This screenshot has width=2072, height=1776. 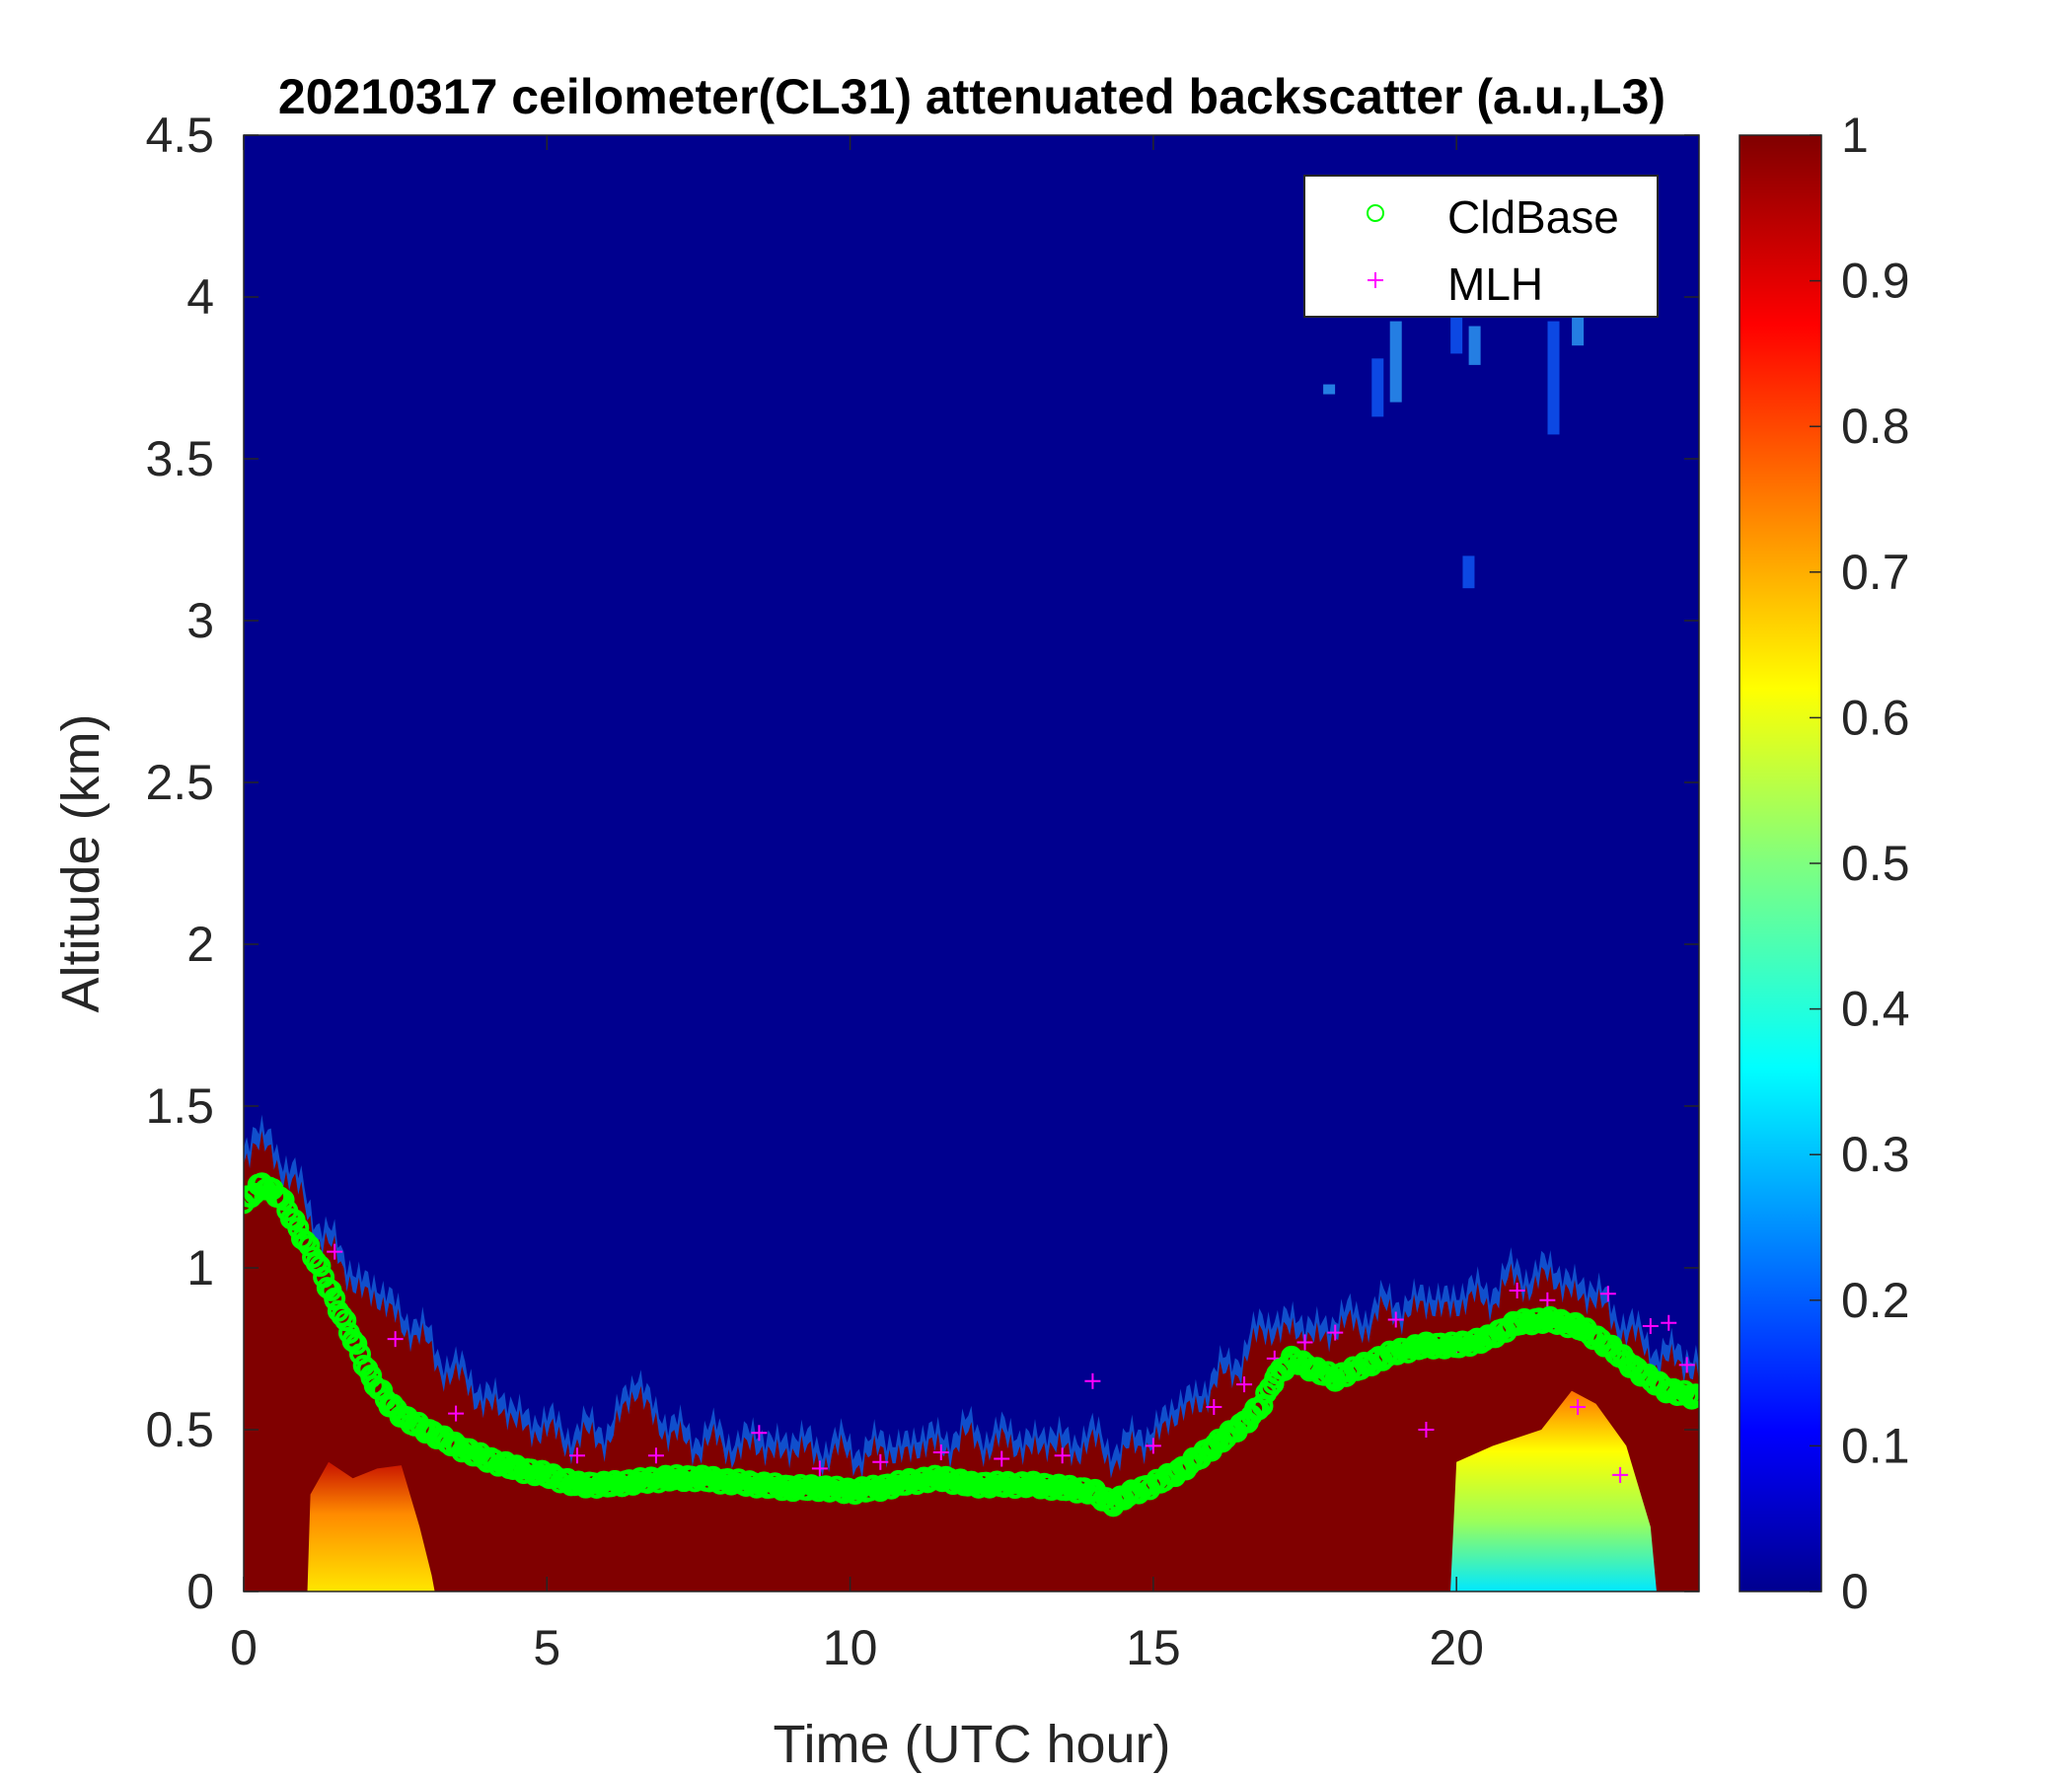 I want to click on colorbar-tick-label: 0.3, so click(x=1876, y=1155).